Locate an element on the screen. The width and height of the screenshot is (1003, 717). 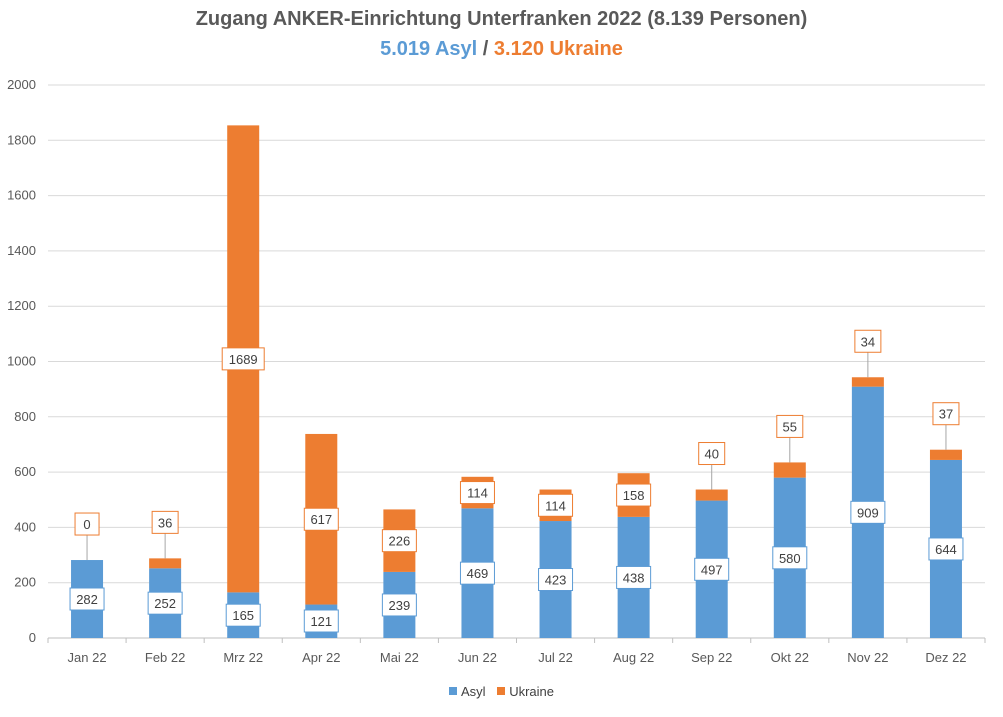
data-label-asyl: 497 is located at coordinates (712, 569).